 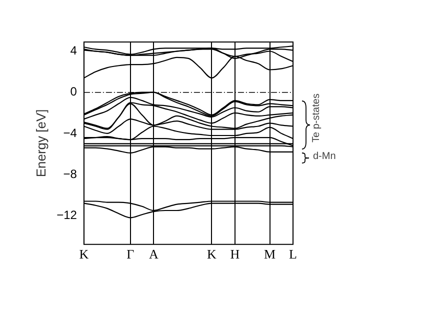 What do you see at coordinates (74, 91) in the screenshot?
I see `y-tick-label: 0` at bounding box center [74, 91].